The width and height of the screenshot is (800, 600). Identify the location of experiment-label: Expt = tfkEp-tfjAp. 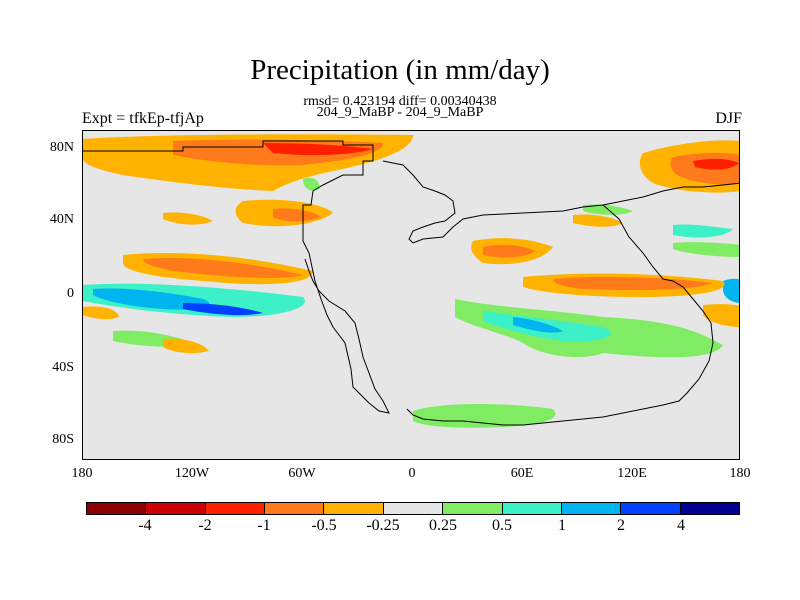
(143, 118).